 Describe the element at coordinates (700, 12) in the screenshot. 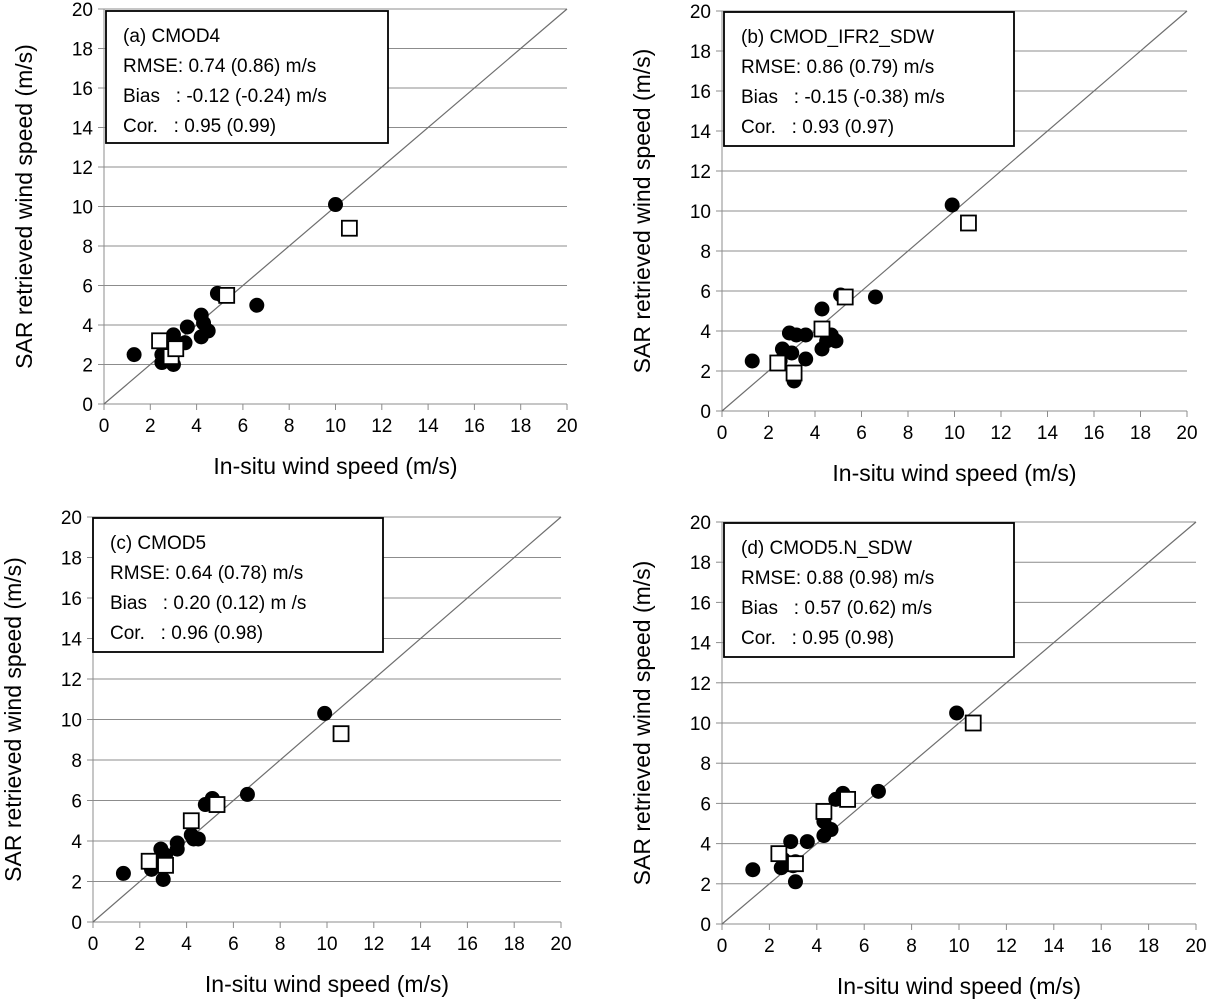

I see `y-tick-label: 20` at that location.